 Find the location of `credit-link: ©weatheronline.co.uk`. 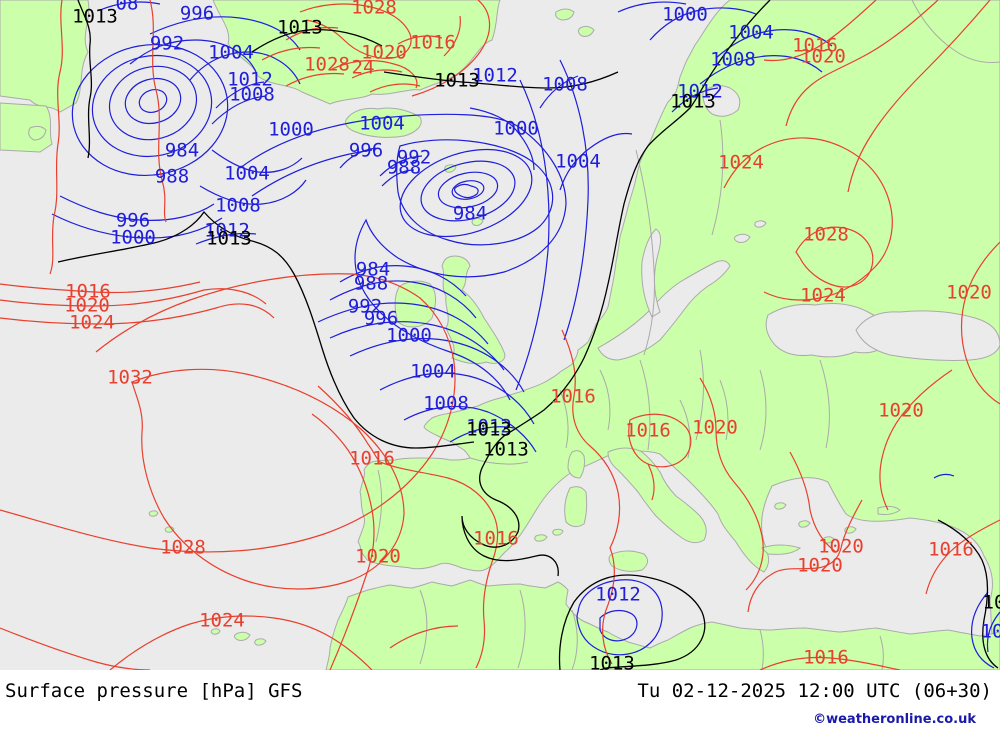

credit-link: ©weatheronline.co.uk is located at coordinates (894, 719).